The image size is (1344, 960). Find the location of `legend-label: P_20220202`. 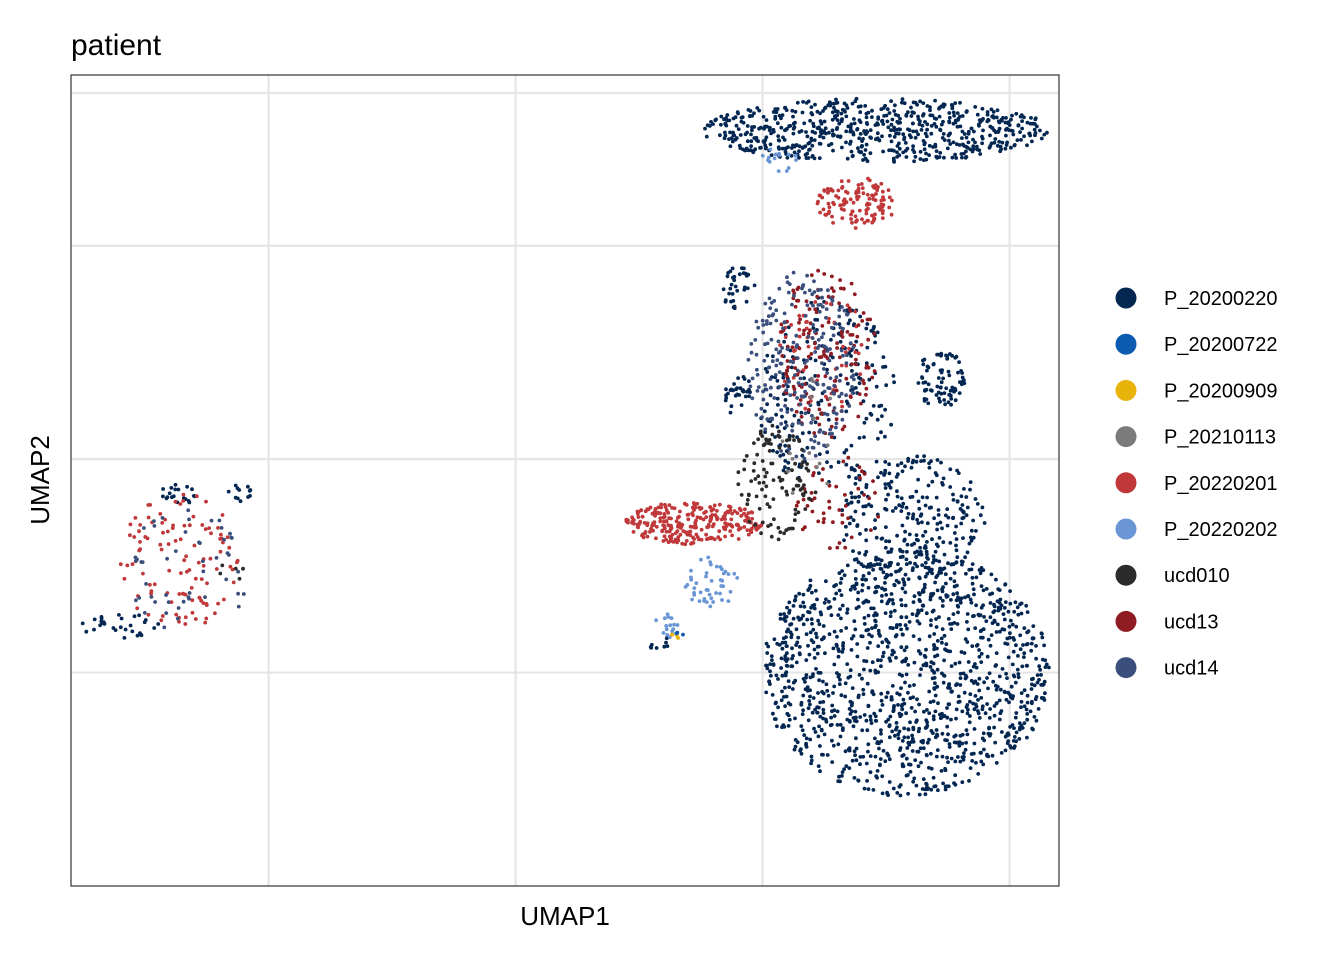

legend-label: P_20220202 is located at coordinates (1220, 530).